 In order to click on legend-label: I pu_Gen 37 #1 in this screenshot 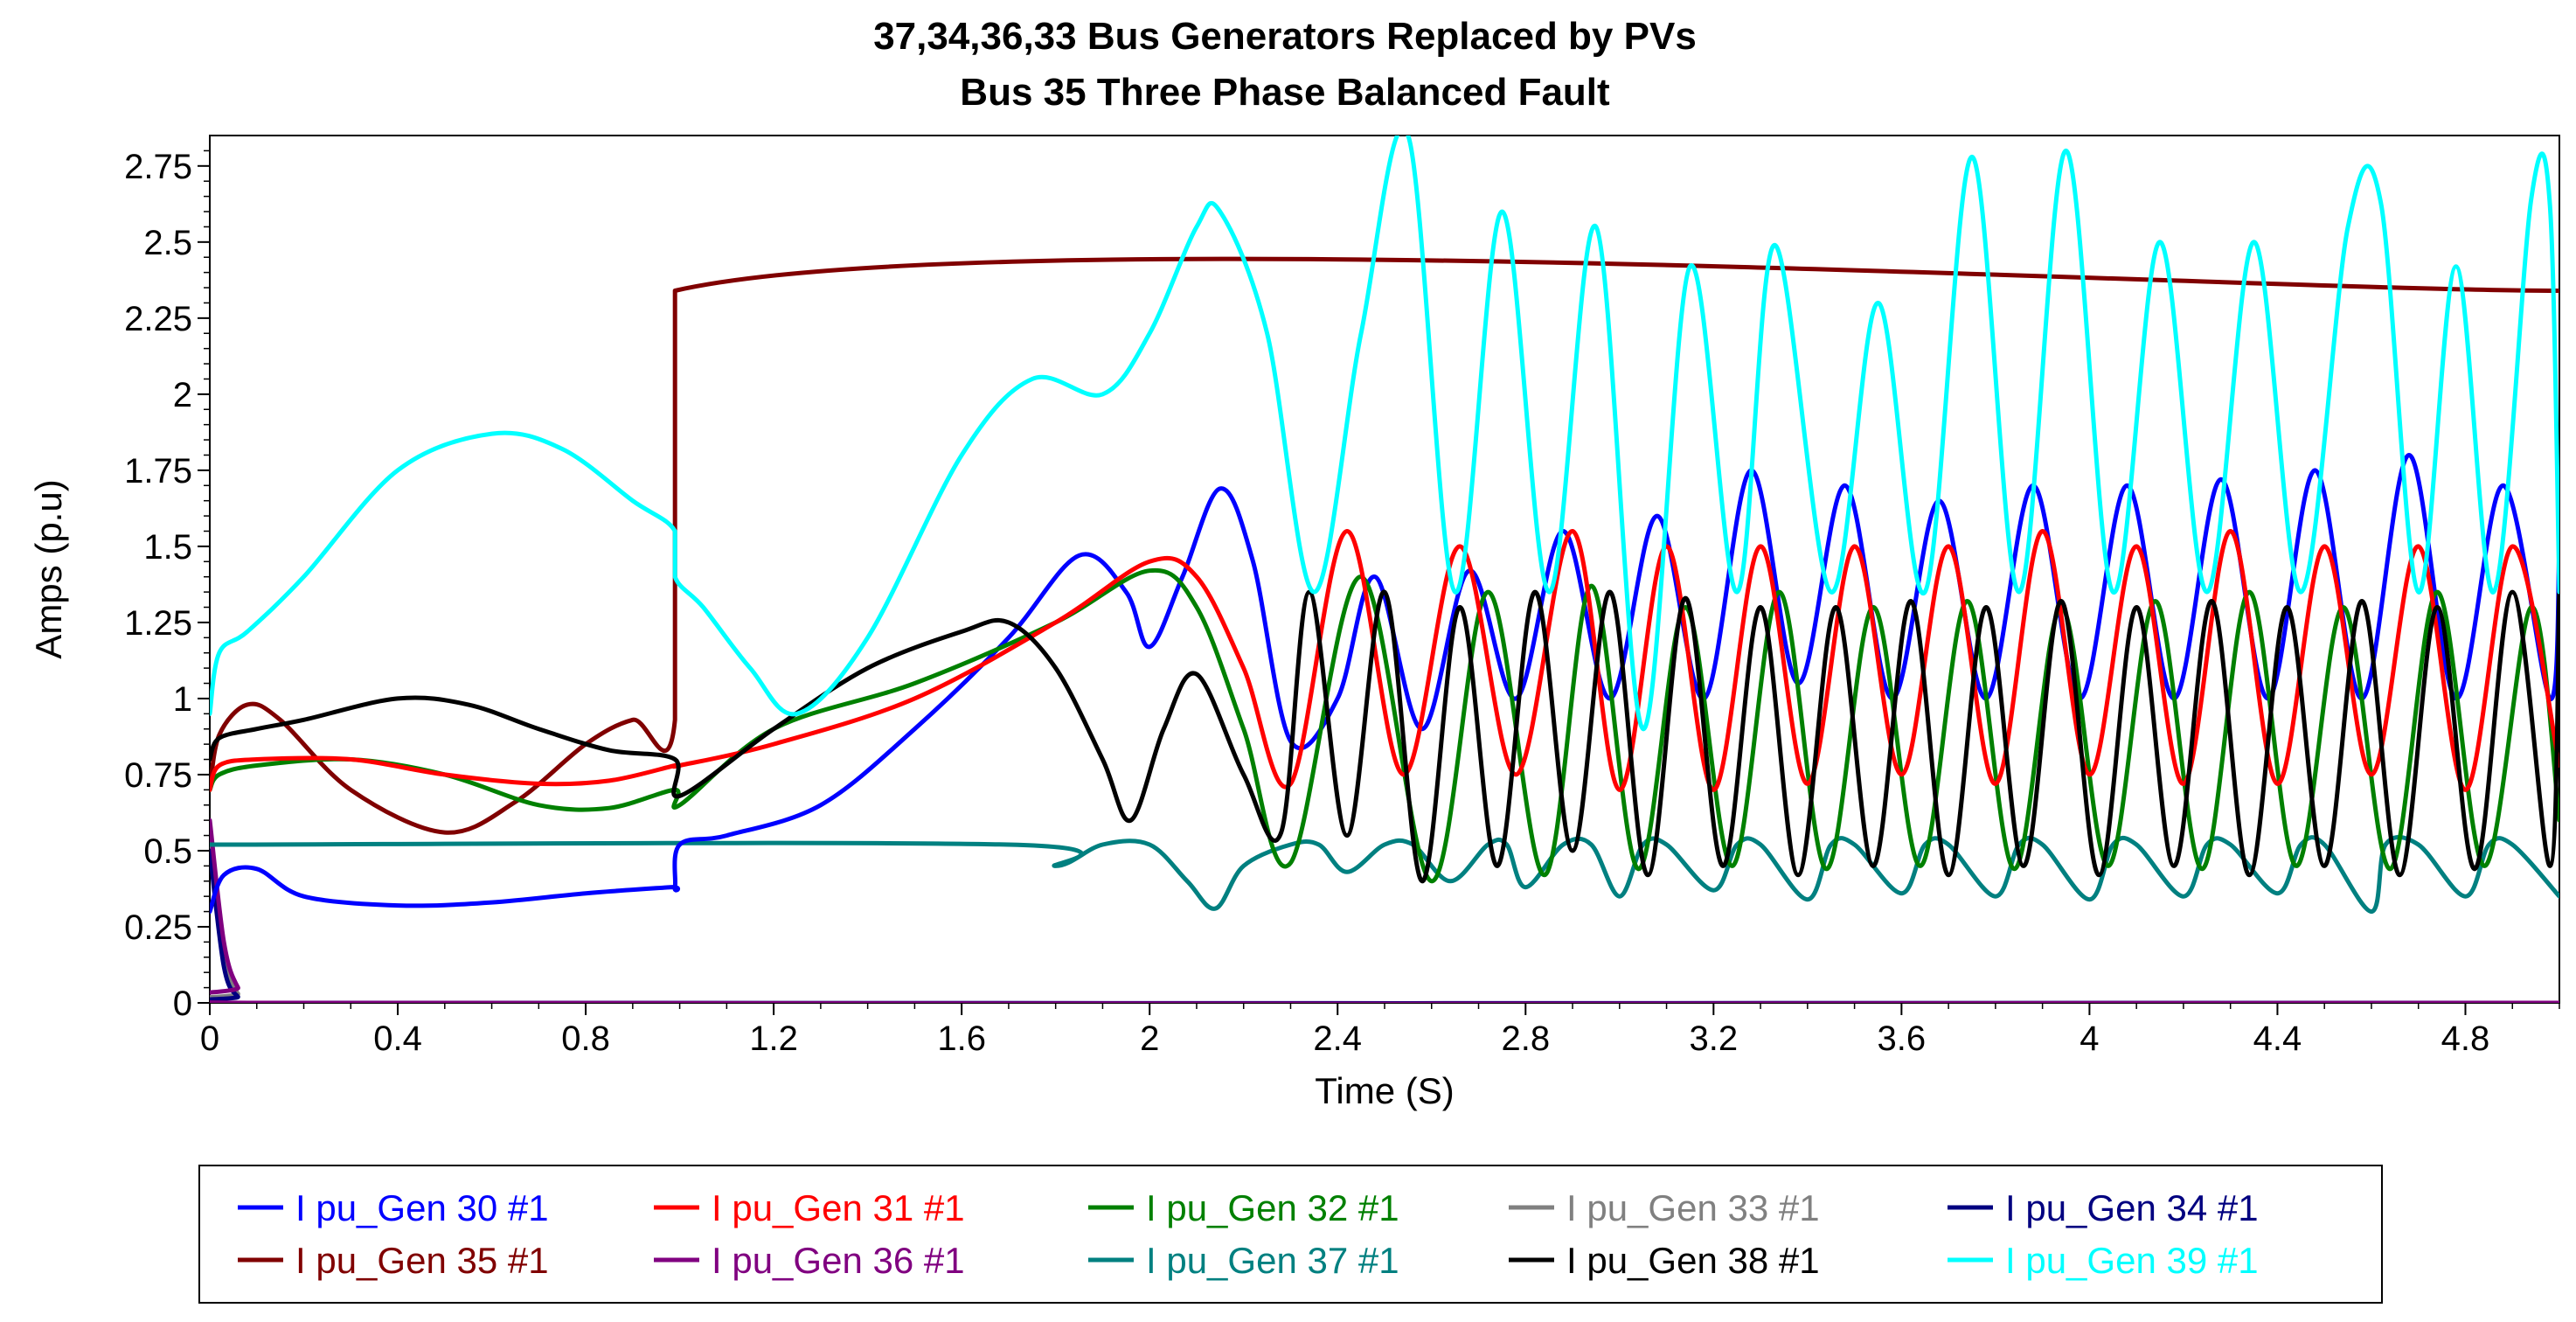, I will do `click(1272, 1260)`.